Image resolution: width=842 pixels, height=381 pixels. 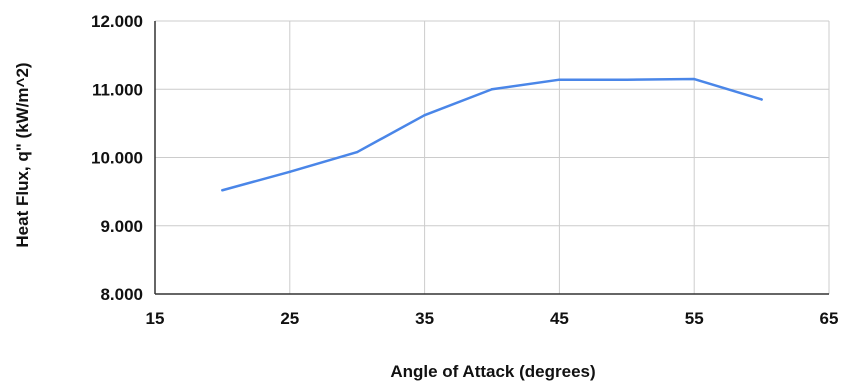 I want to click on y-tick-labels: 8.000 9.000 10.000 11.000 12.000, so click(x=117, y=158).